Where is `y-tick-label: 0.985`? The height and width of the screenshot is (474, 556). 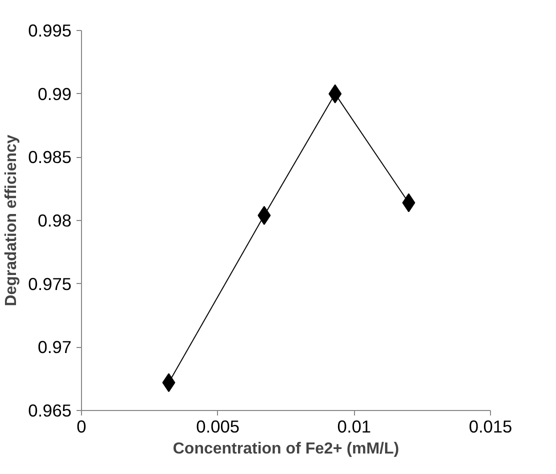
y-tick-label: 0.985 is located at coordinates (50, 157).